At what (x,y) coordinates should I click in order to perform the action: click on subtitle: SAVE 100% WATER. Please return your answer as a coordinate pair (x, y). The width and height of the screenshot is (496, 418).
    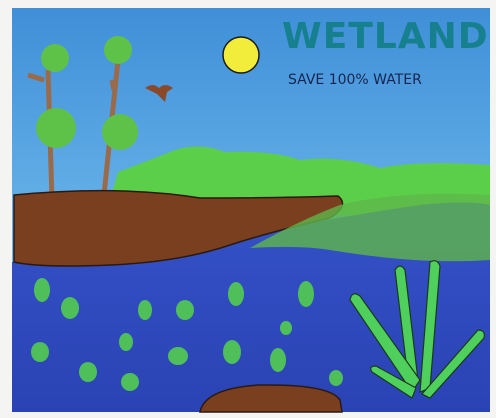
    Looking at the image, I should click on (355, 80).